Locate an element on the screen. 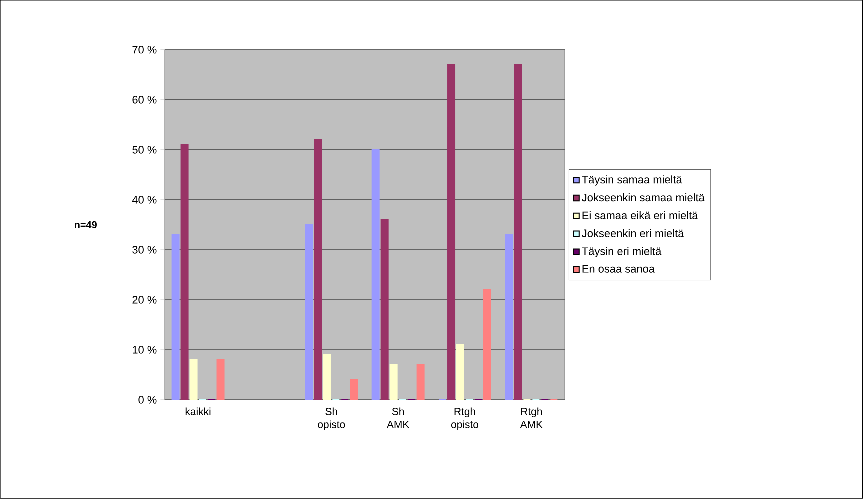 This screenshot has height=499, width=863. y-tick-label: 10 % is located at coordinates (145, 350).